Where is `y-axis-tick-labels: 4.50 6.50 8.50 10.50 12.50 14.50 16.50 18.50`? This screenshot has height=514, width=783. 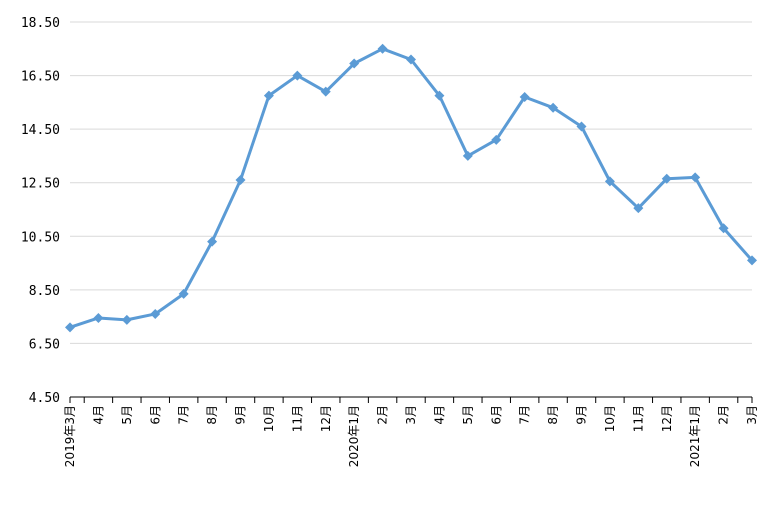 y-axis-tick-labels: 4.50 6.50 8.50 10.50 12.50 14.50 16.50 18.50 is located at coordinates (40, 211).